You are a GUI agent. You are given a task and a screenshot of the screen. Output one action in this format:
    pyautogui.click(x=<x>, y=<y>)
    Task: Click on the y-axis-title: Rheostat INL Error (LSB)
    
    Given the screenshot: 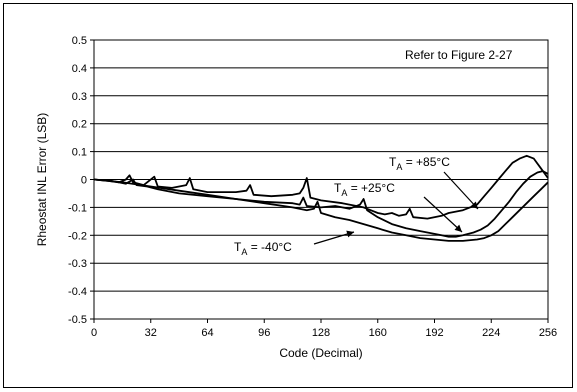 What is the action you would take?
    pyautogui.click(x=42, y=180)
    